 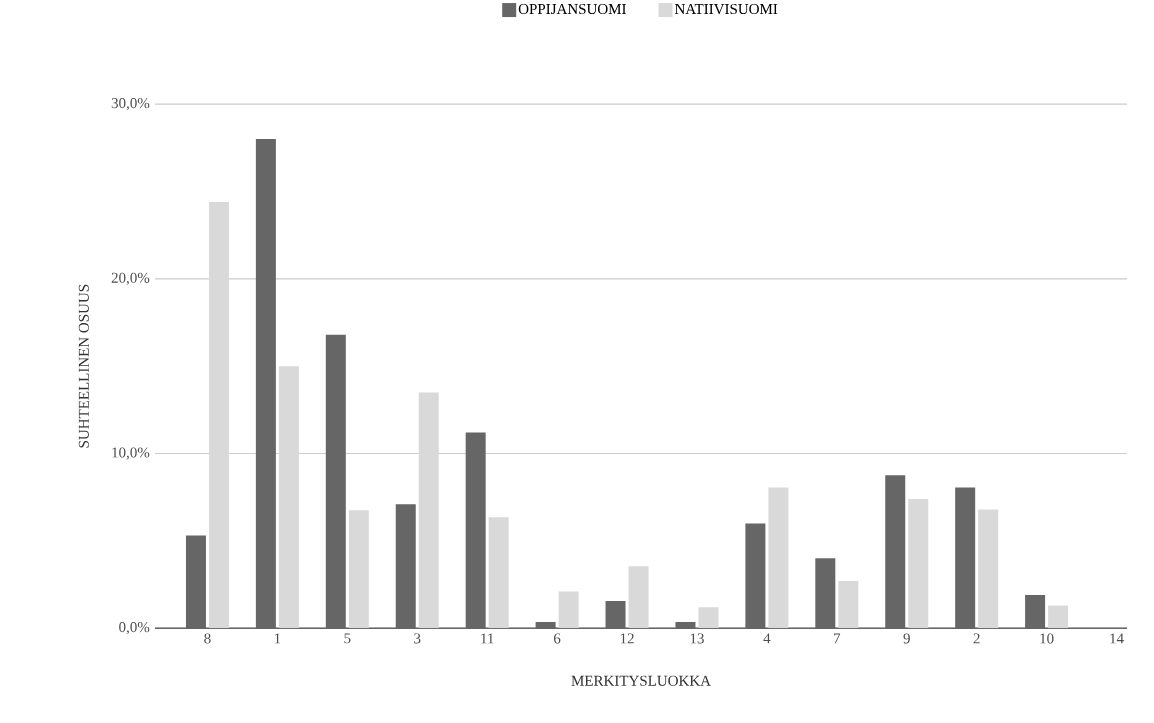 I want to click on x-tick-label: 8, so click(x=207, y=638).